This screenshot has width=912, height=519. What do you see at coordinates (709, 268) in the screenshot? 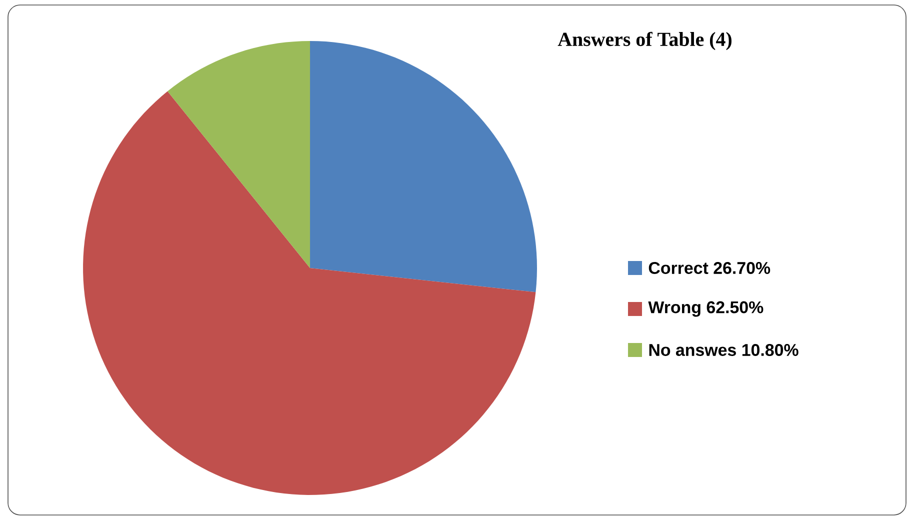
I see `legend-label: Correct 26.70%` at bounding box center [709, 268].